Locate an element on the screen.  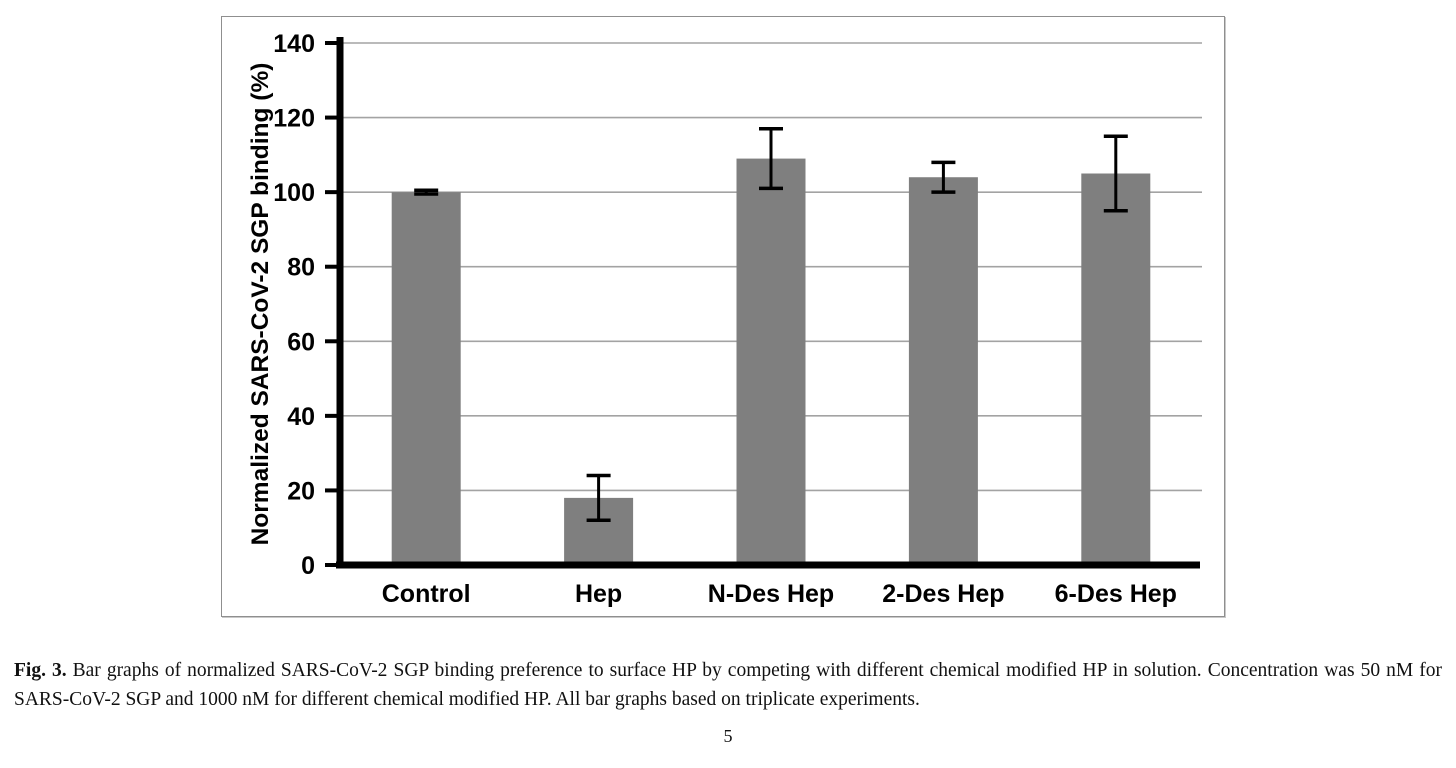
y-tick-label: 80 is located at coordinates (301, 268).